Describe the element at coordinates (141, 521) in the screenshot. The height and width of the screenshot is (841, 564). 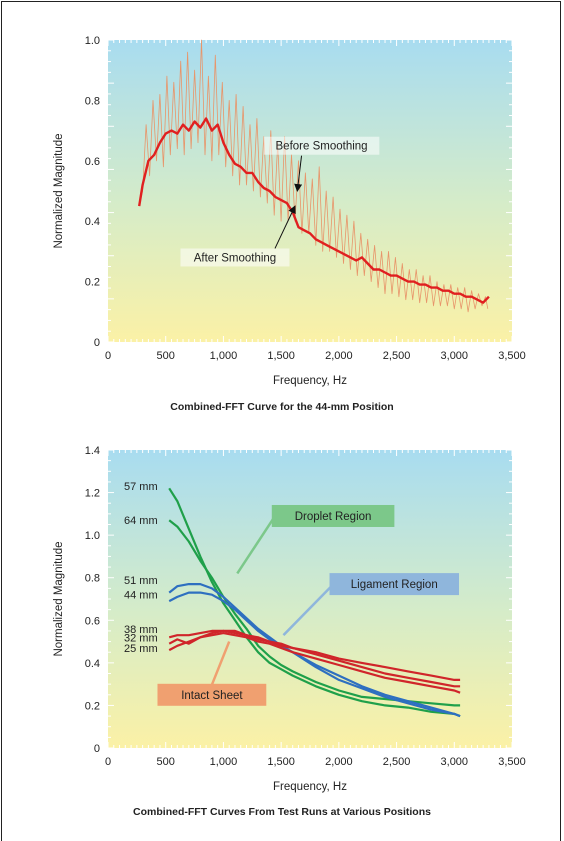
I see `series-name-label: 64 mm` at that location.